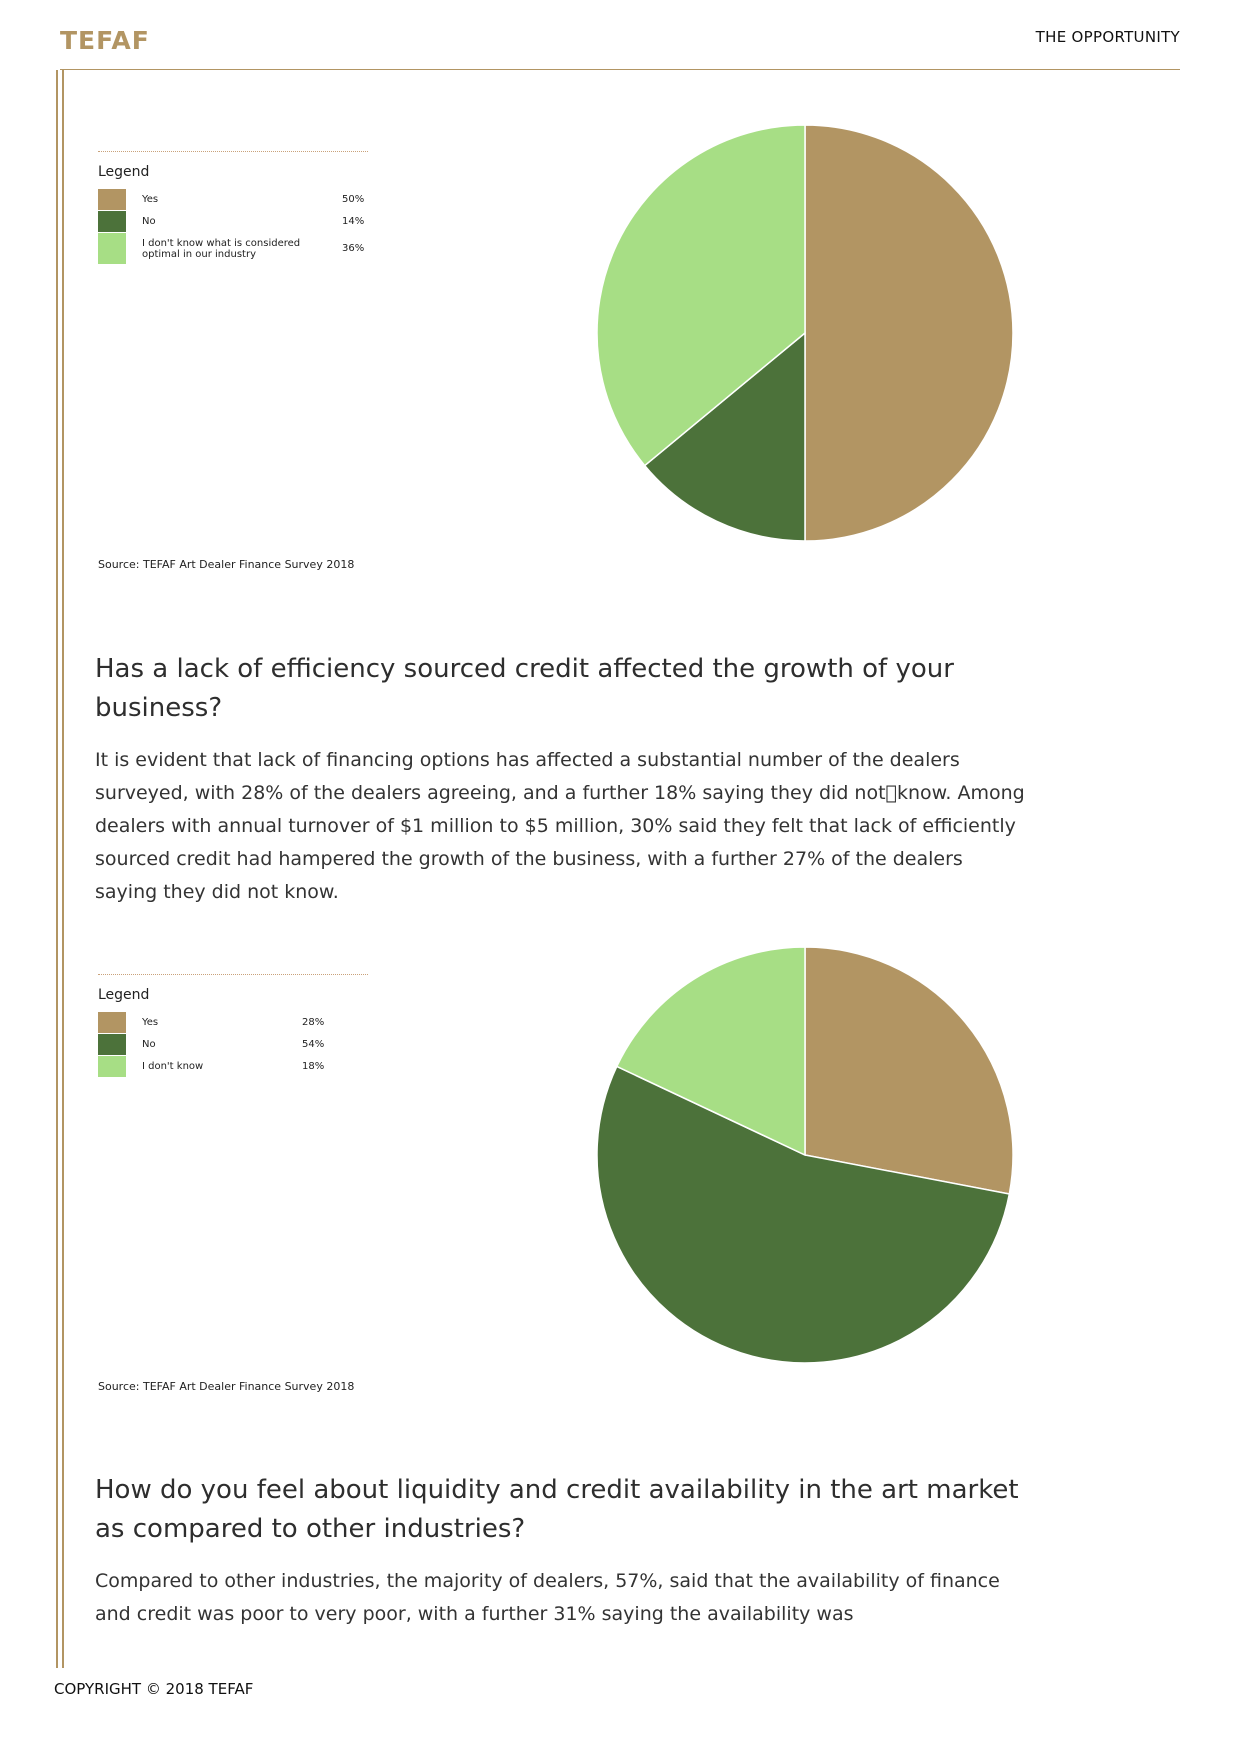  What do you see at coordinates (173, 1066) in the screenshot?
I see `legend-label: I don't know` at bounding box center [173, 1066].